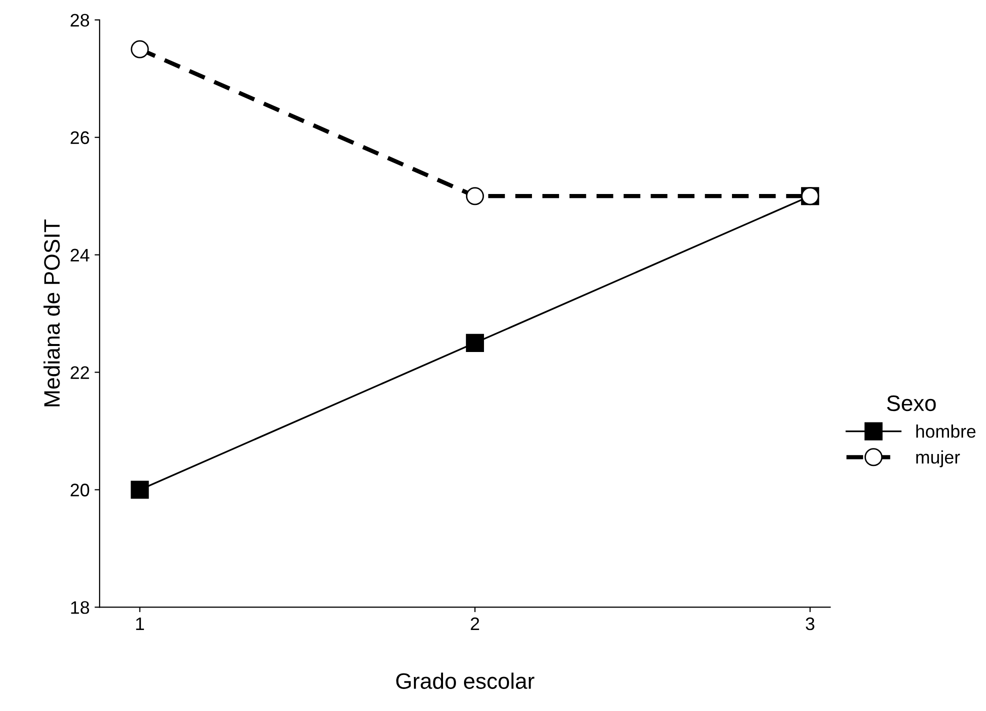  I want to click on y-tick-label: 28, so click(80, 20).